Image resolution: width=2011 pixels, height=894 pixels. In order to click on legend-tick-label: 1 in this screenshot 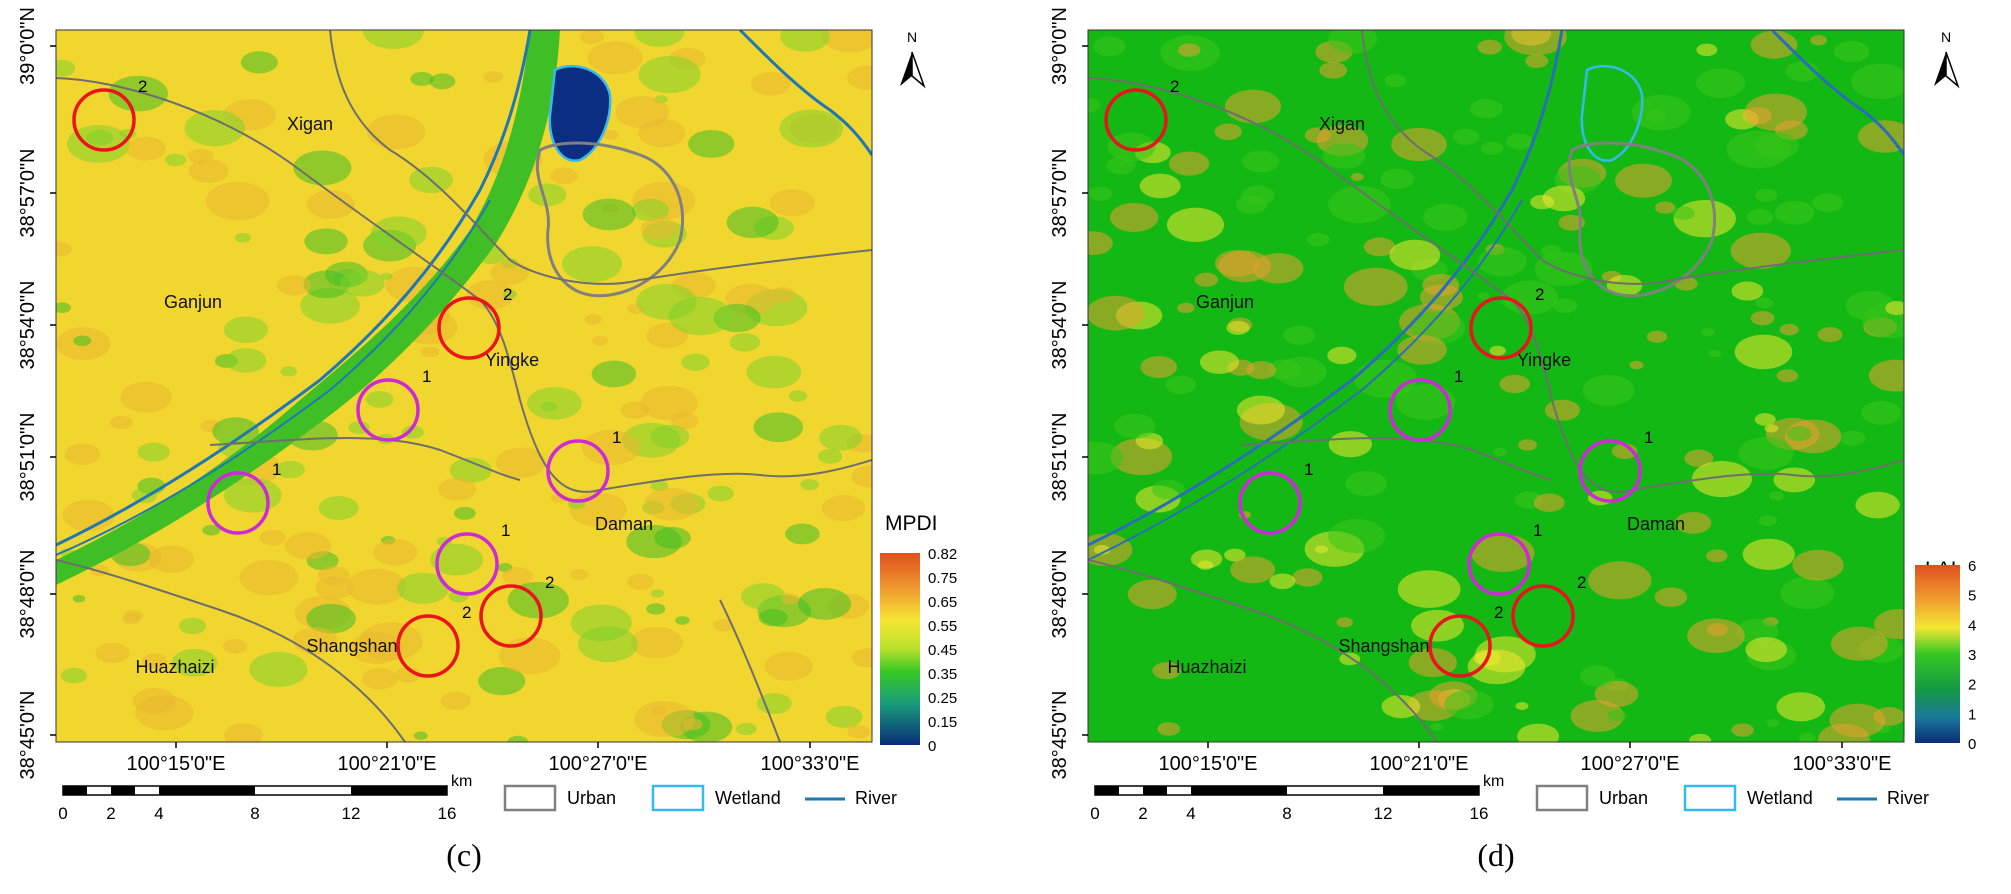, I will do `click(1972, 714)`.